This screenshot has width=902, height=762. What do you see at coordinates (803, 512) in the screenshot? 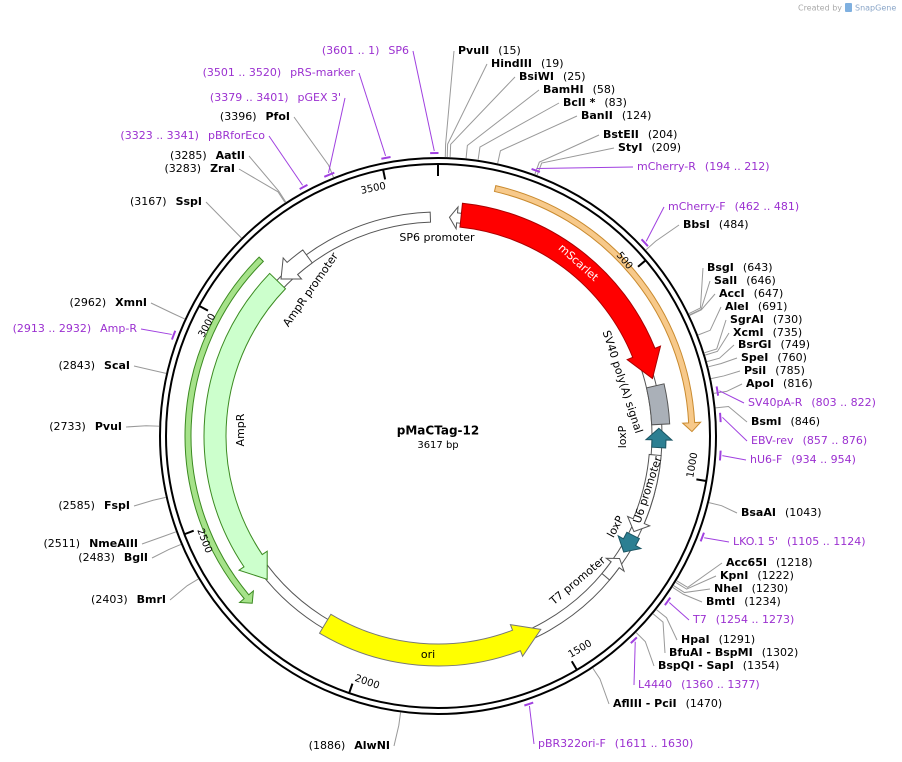
I see `enzyme-site: (1043)` at bounding box center [803, 512].